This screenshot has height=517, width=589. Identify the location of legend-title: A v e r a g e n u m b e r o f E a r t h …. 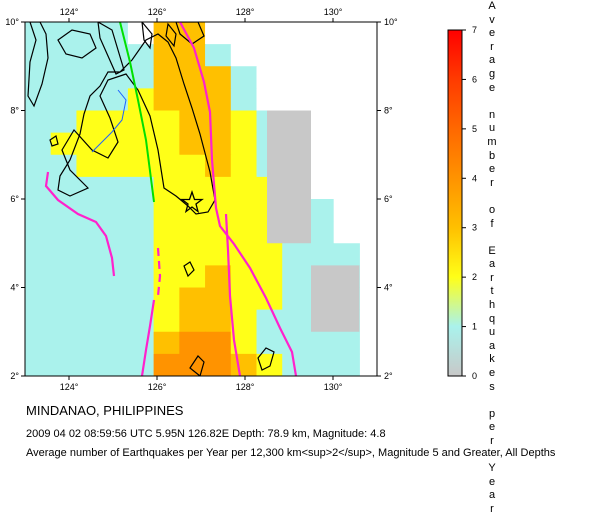
(492, 257).